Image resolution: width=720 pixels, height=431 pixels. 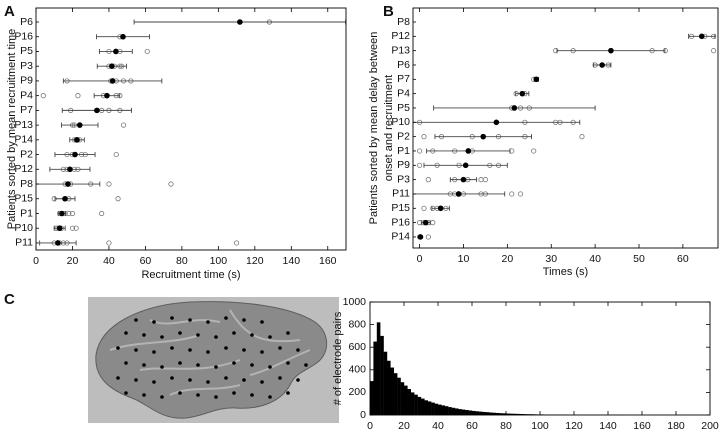 I want to click on y-axis-label: Patients sorted by mean recruitment time, so click(x=12, y=129).